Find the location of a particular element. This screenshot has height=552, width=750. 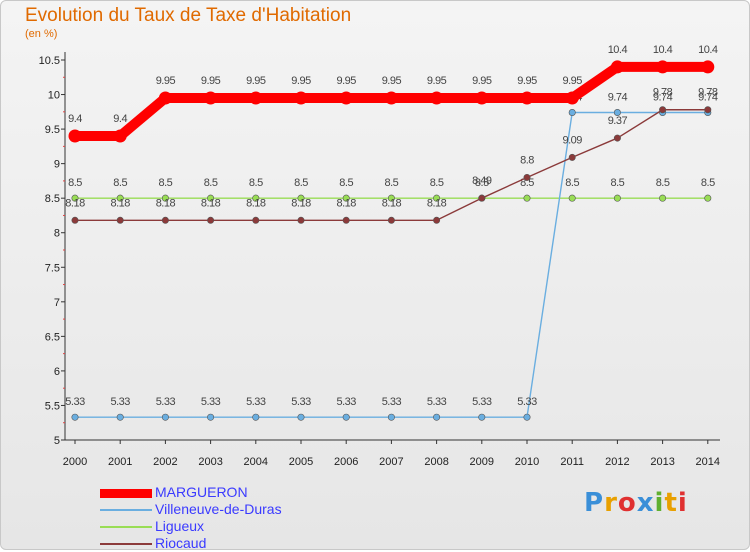

logo-letter: P is located at coordinates (594, 503).